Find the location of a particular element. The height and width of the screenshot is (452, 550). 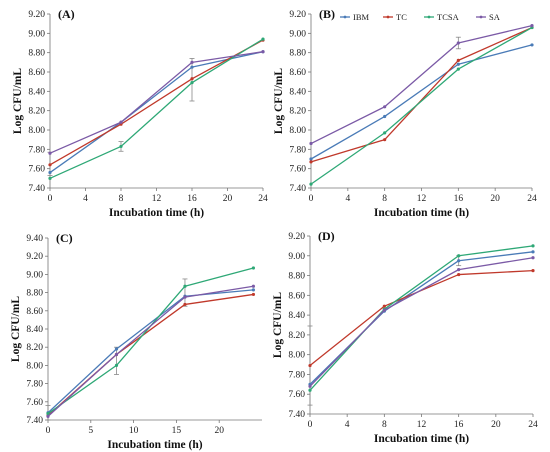

legend-label-tc: TC is located at coordinates (401, 17).